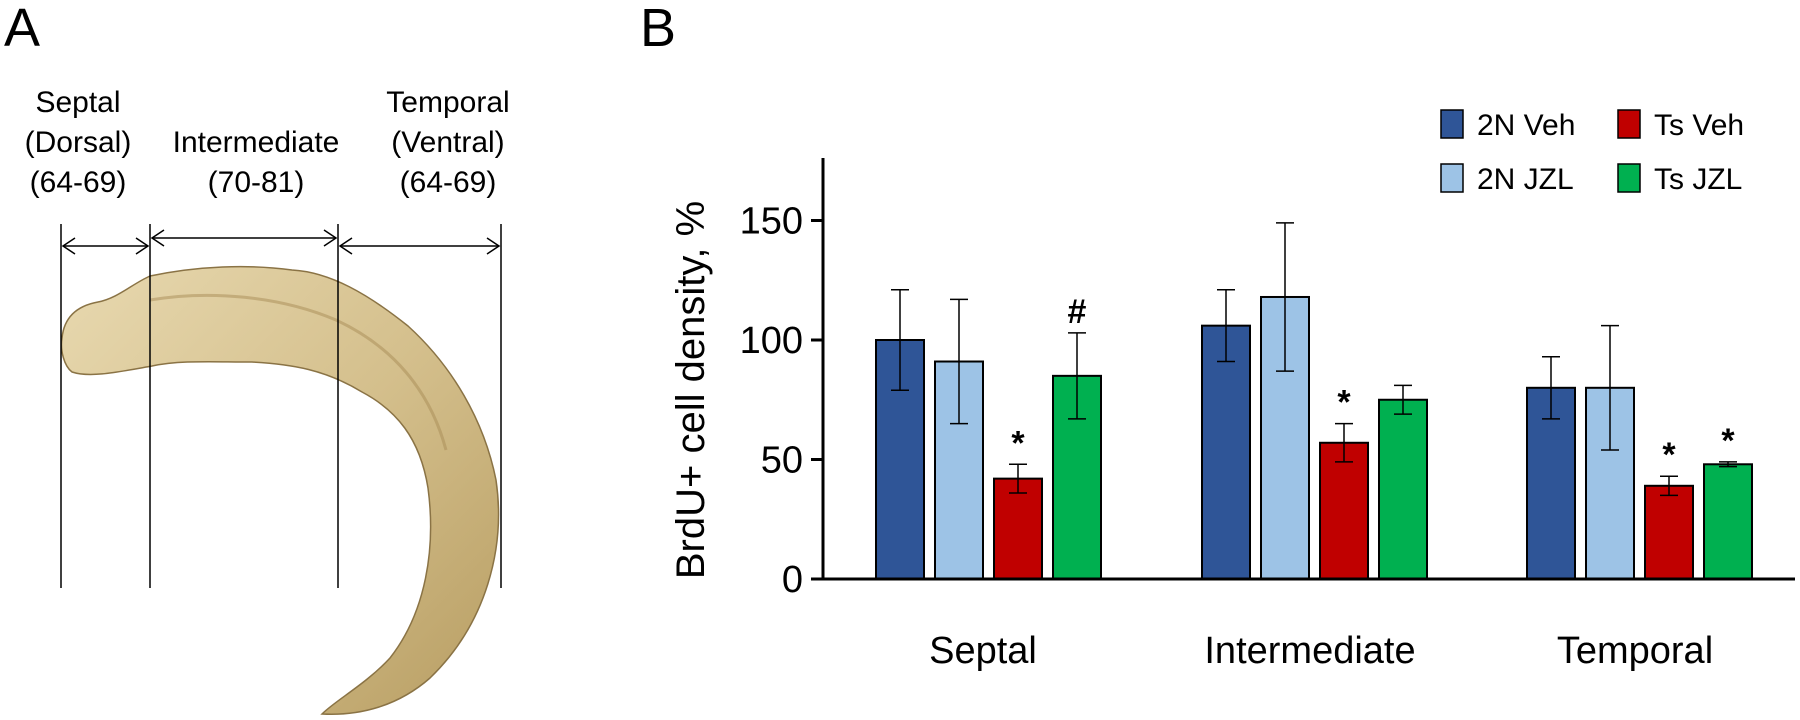 The width and height of the screenshot is (1800, 720). What do you see at coordinates (77, 102) in the screenshot?
I see `region-label-line: Septal` at bounding box center [77, 102].